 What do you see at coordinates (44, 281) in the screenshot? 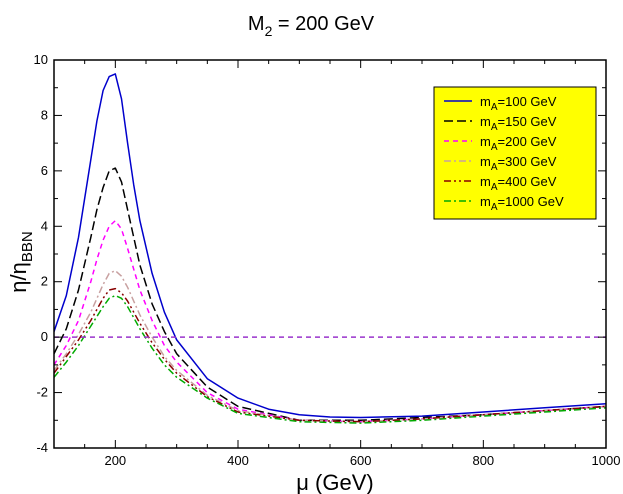
I see `y-tick-label: 2` at bounding box center [44, 281].